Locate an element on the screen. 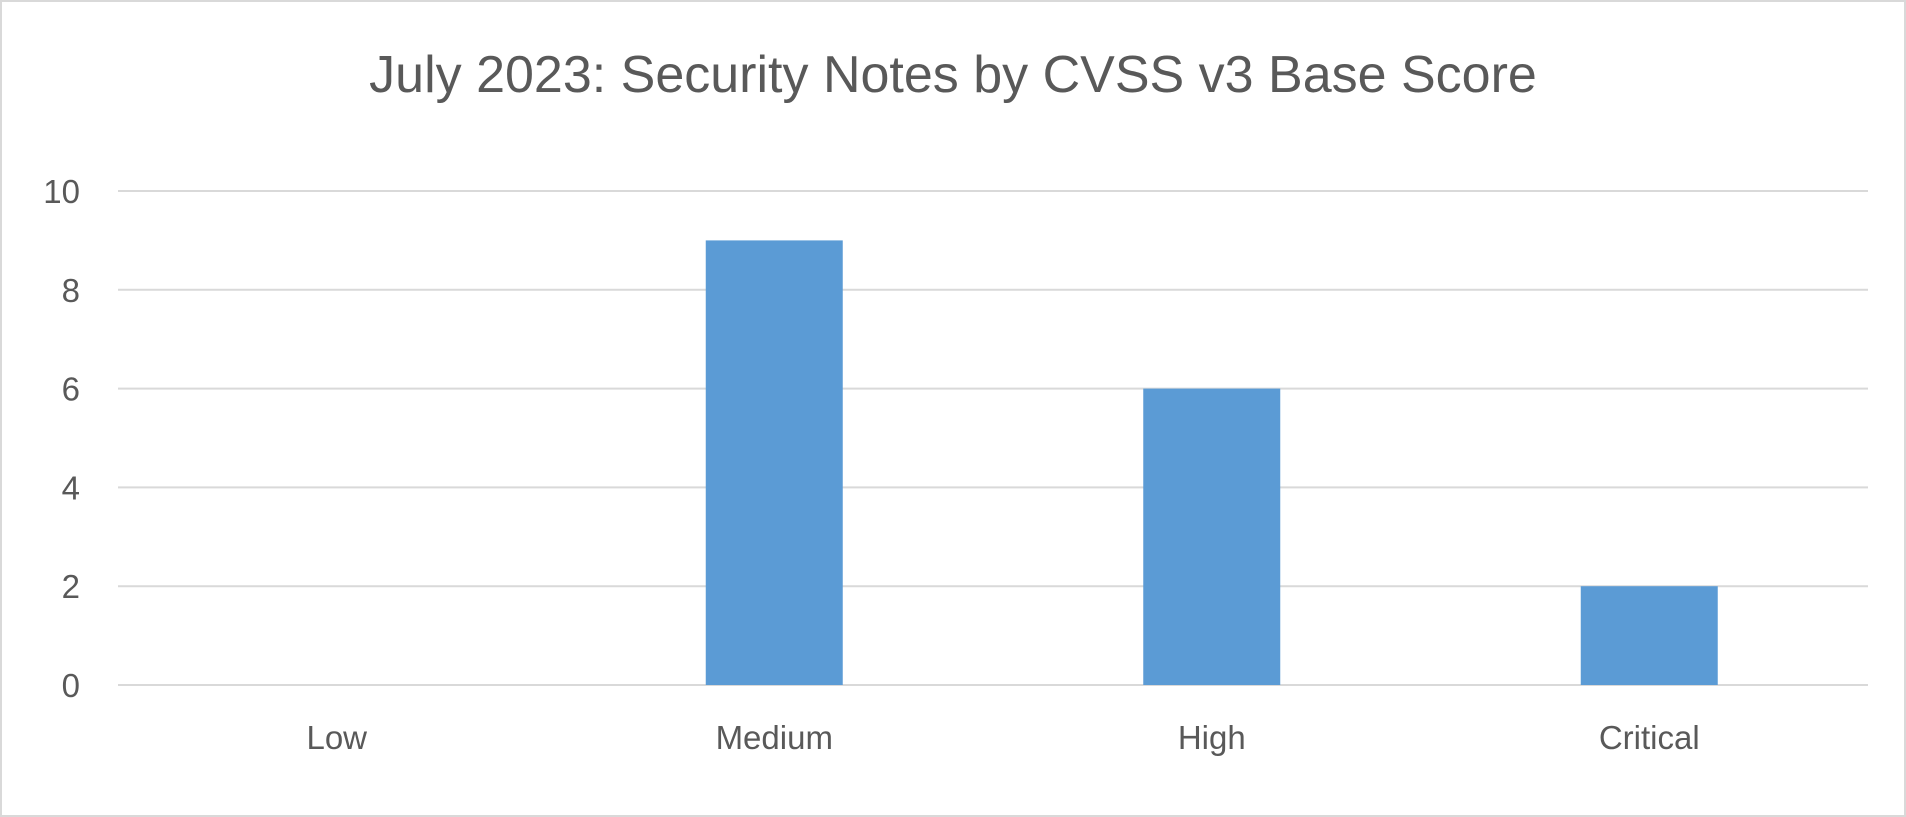 This screenshot has height=817, width=1906. y-tick-label: 8 is located at coordinates (71, 290).